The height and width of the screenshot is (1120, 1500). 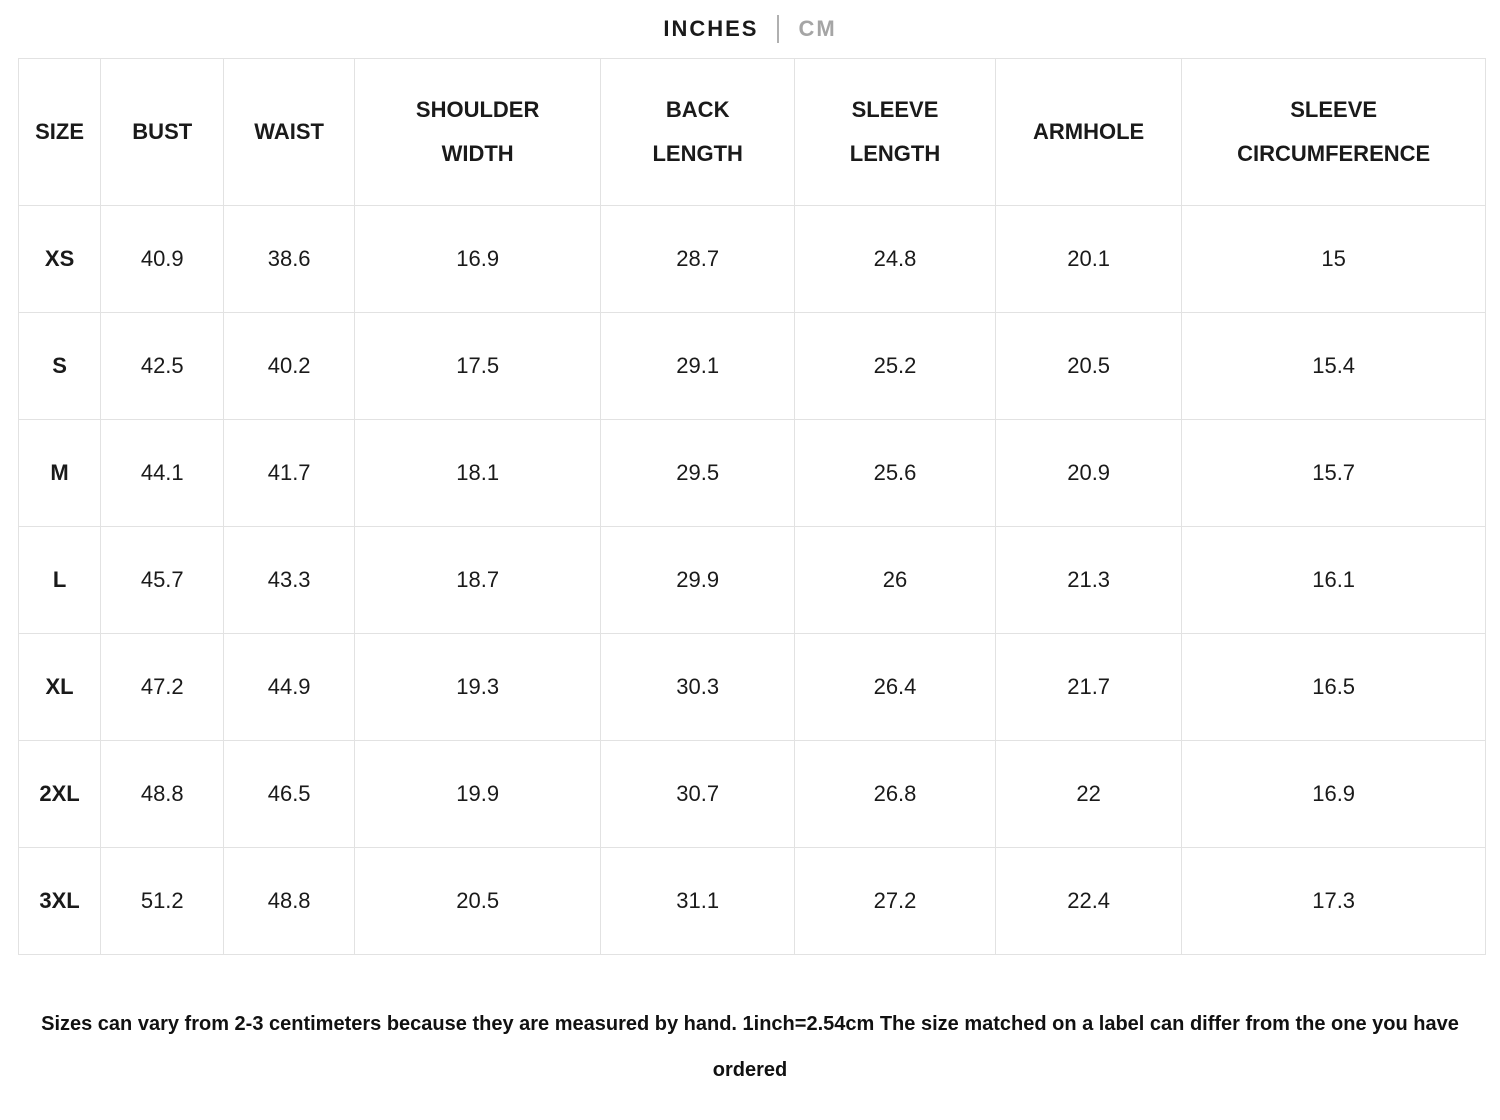 I want to click on table-row-2xl: 2XL 48.8 46.5 19.9 30.7 26.8 22 16.9, so click(x=751, y=794).